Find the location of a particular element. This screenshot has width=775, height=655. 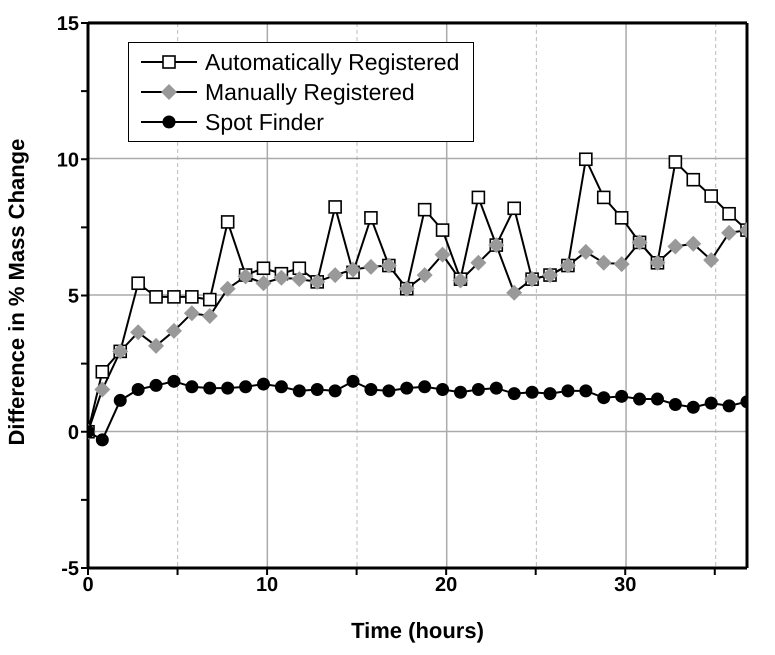

legend-label: Manually Registered is located at coordinates (310, 92).